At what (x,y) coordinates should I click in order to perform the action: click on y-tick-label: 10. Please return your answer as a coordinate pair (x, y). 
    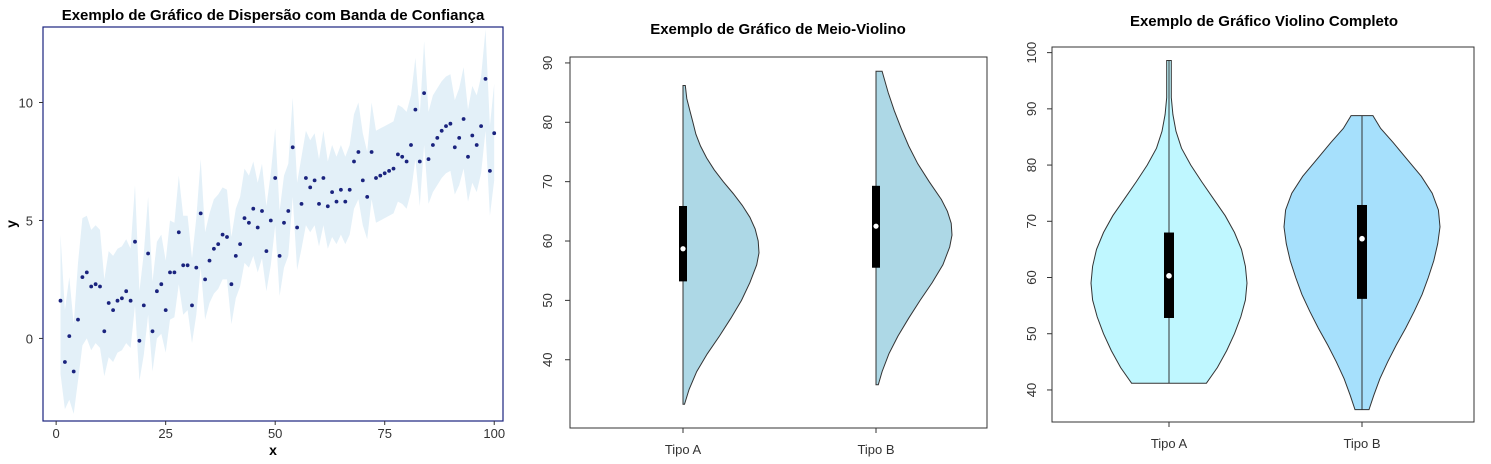
    Looking at the image, I should click on (26, 102).